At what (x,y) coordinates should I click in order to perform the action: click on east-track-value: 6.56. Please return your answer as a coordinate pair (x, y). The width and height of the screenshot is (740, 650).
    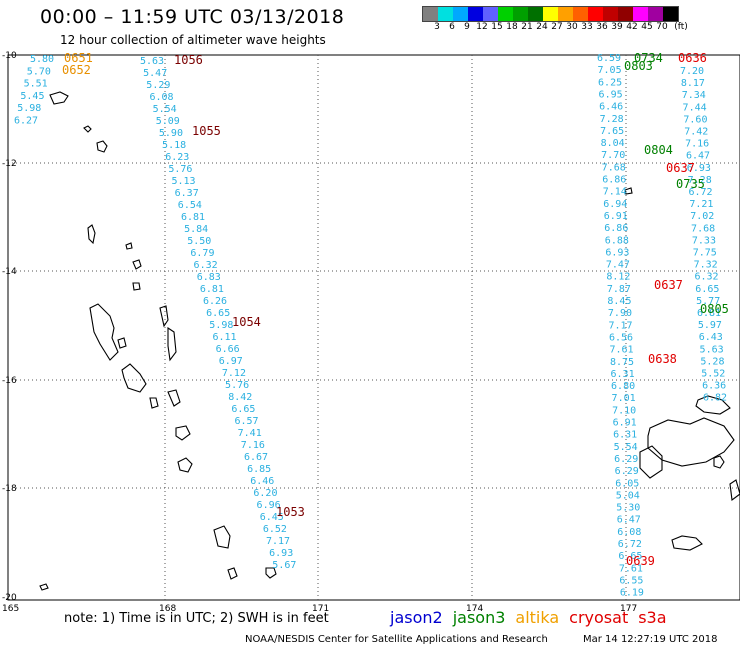
    Looking at the image, I should click on (621, 337).